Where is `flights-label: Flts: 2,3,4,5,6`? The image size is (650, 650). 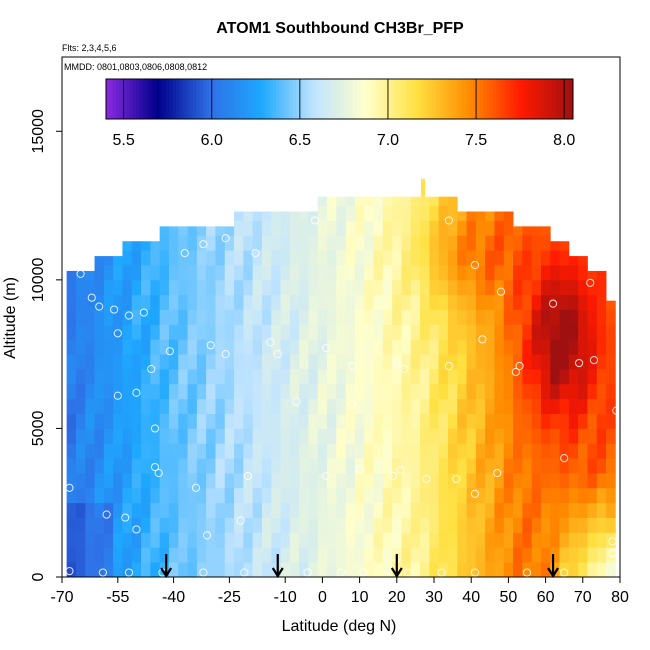
flights-label: Flts: 2,3,4,5,6 is located at coordinates (89, 48).